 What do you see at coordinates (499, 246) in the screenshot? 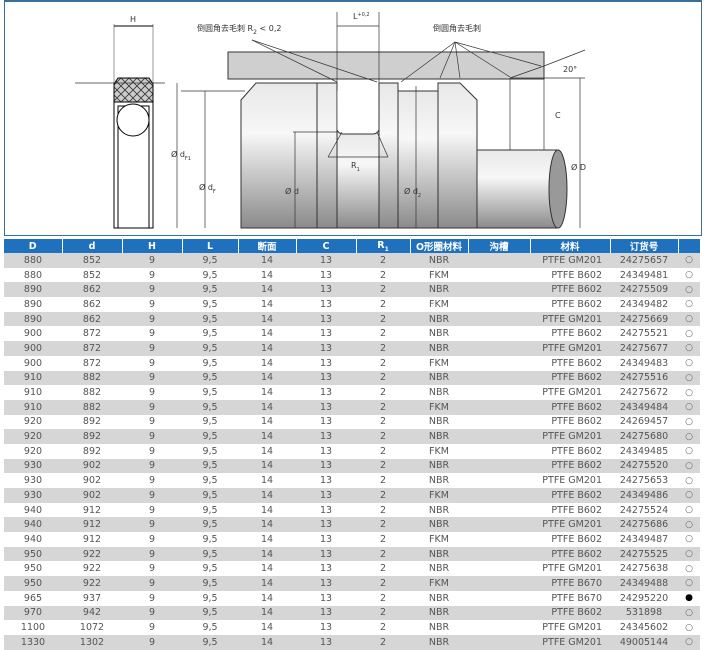
I see `header-col-groove: 沟槽` at bounding box center [499, 246].